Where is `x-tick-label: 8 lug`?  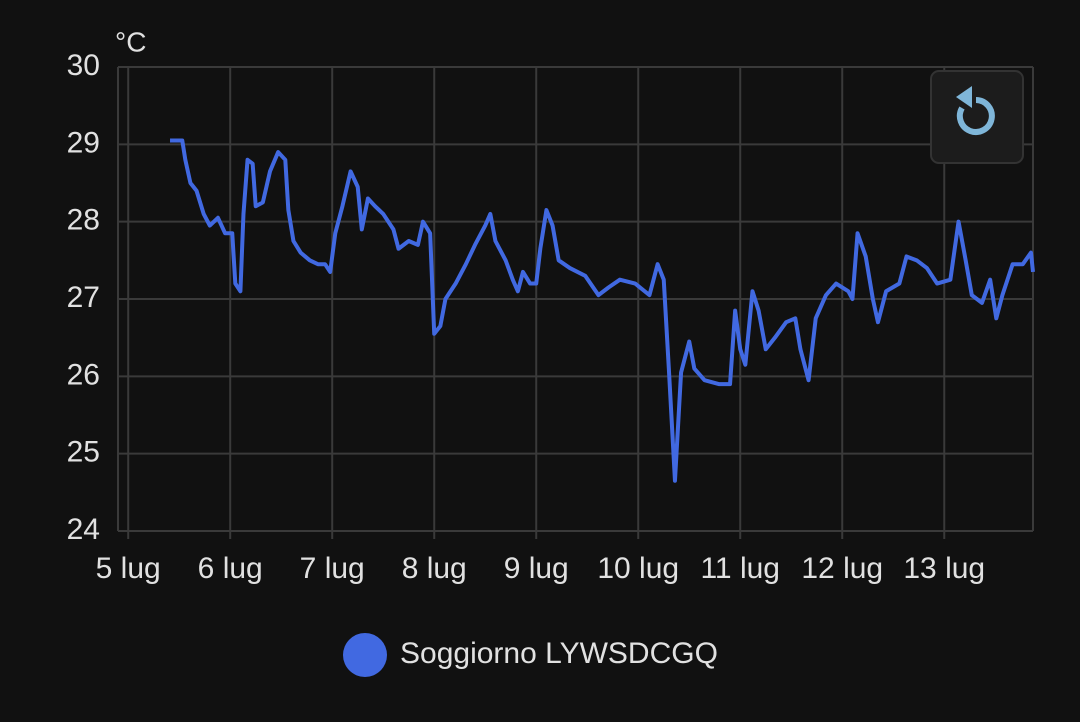 x-tick-label: 8 lug is located at coordinates (434, 568).